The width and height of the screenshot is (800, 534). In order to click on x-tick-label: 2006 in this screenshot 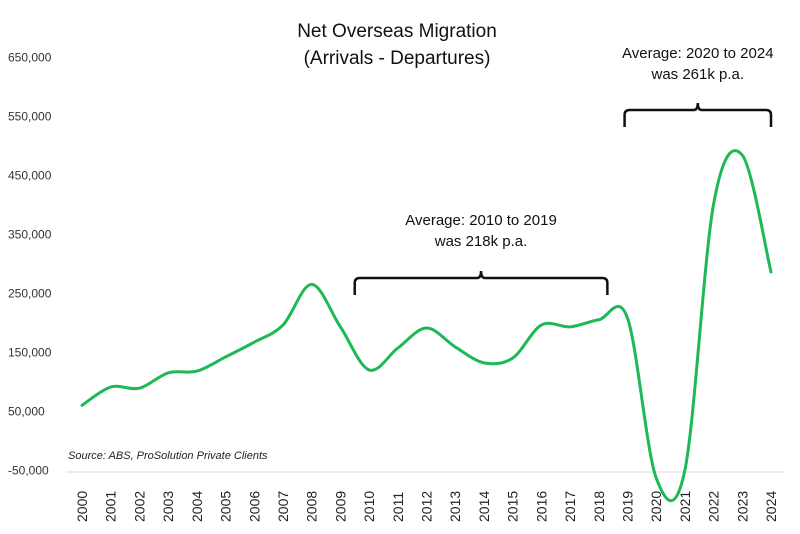, I will do `click(254, 506)`.